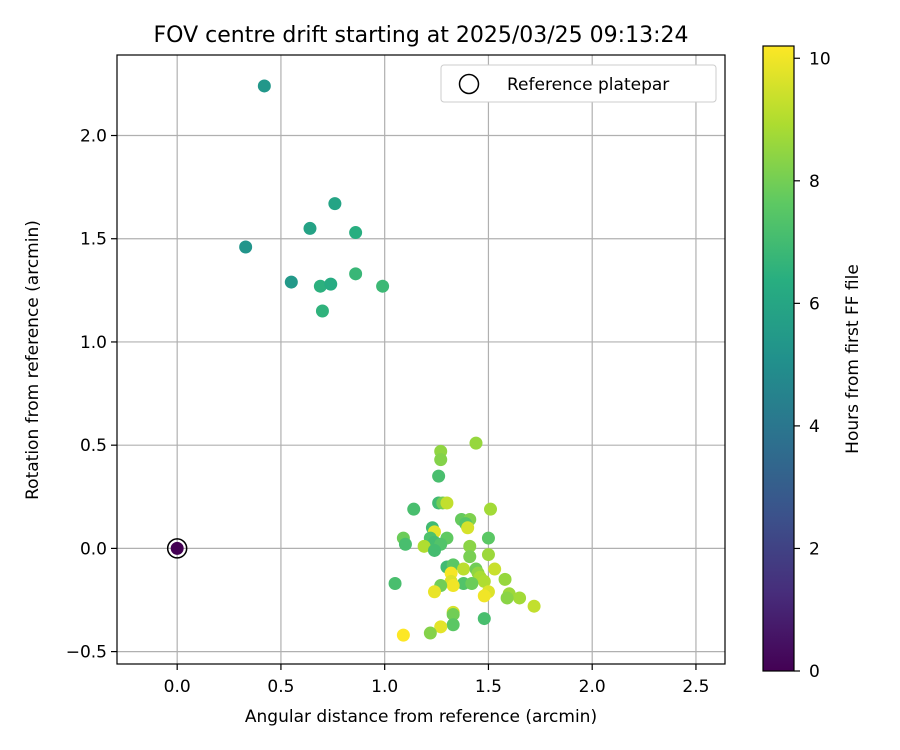 The height and width of the screenshot is (750, 900). I want to click on reference-marker, so click(177, 548).